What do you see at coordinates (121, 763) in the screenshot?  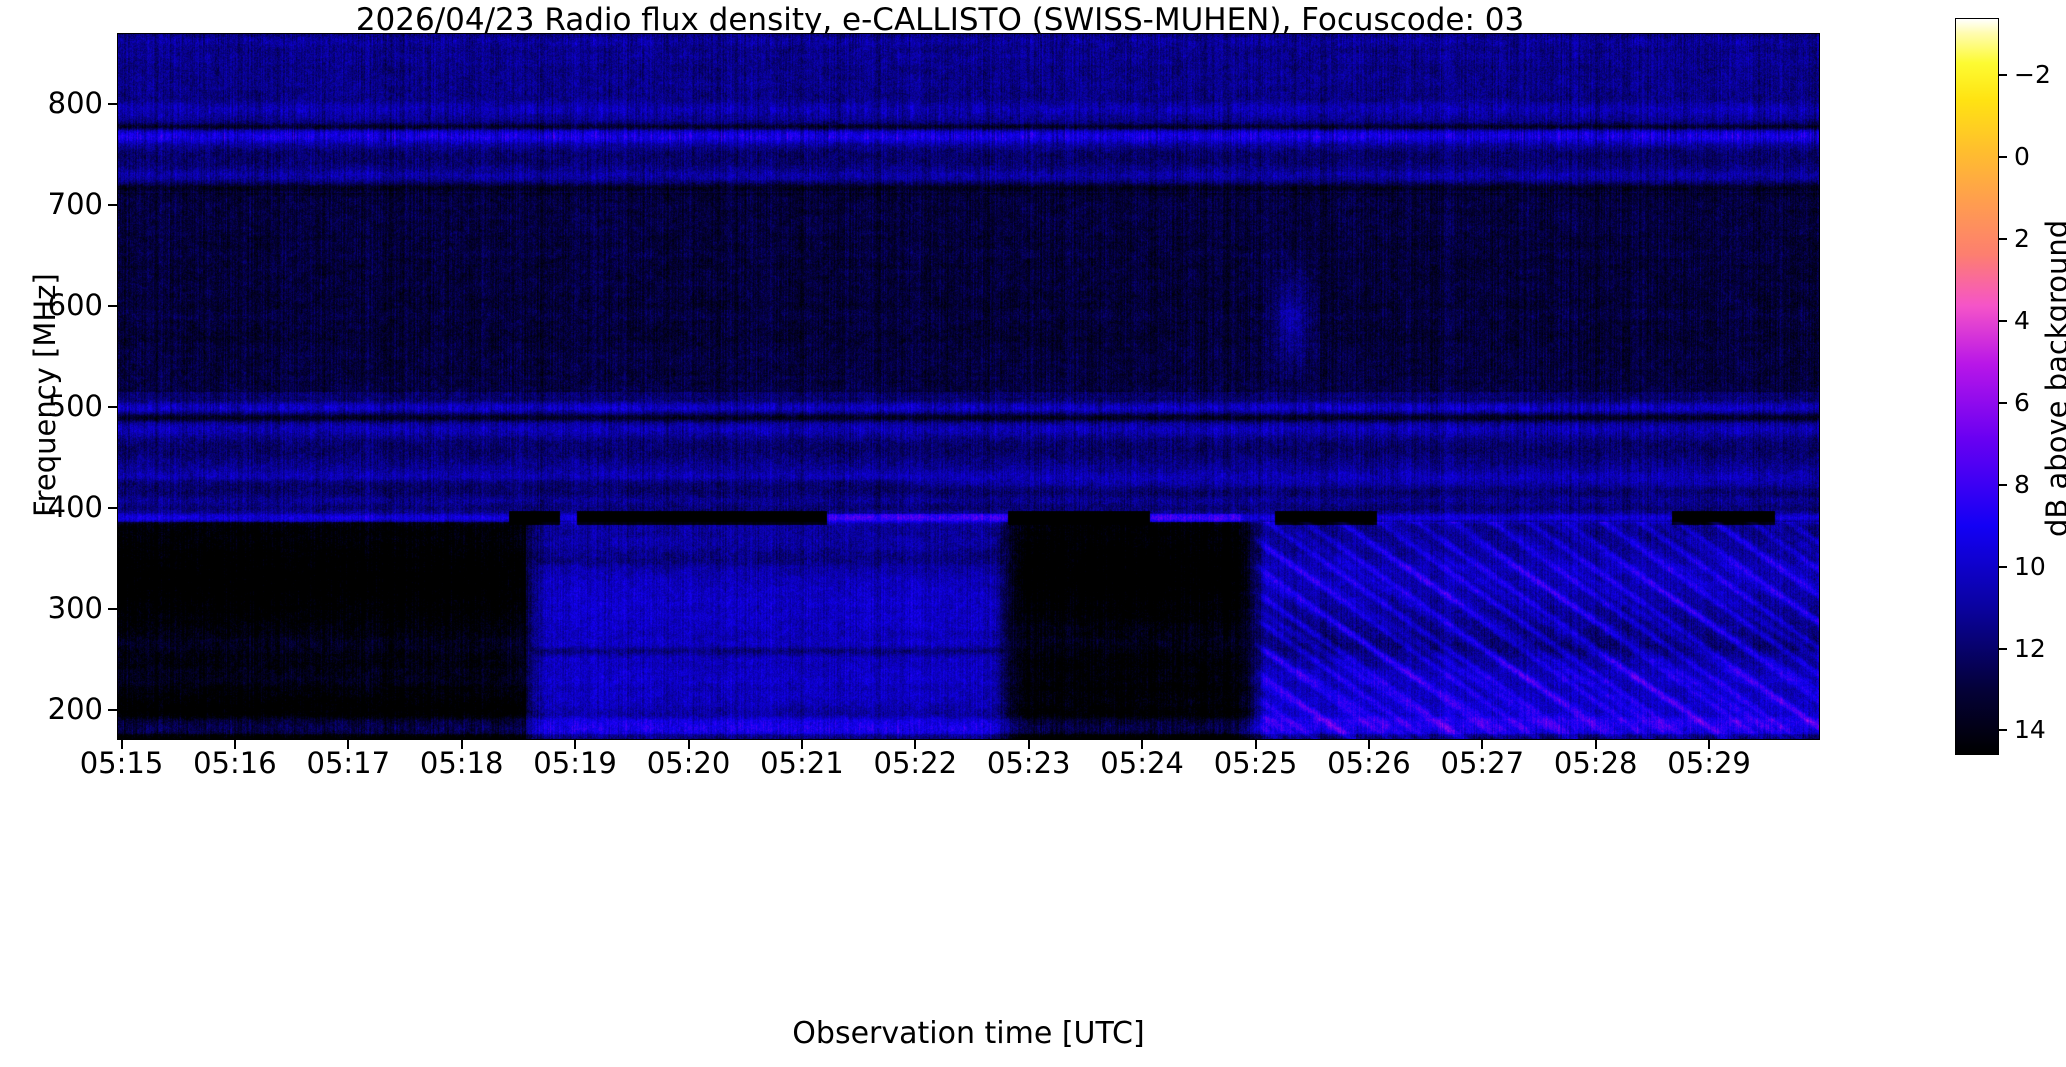 I see `x-tick-label: 05:15` at bounding box center [121, 763].